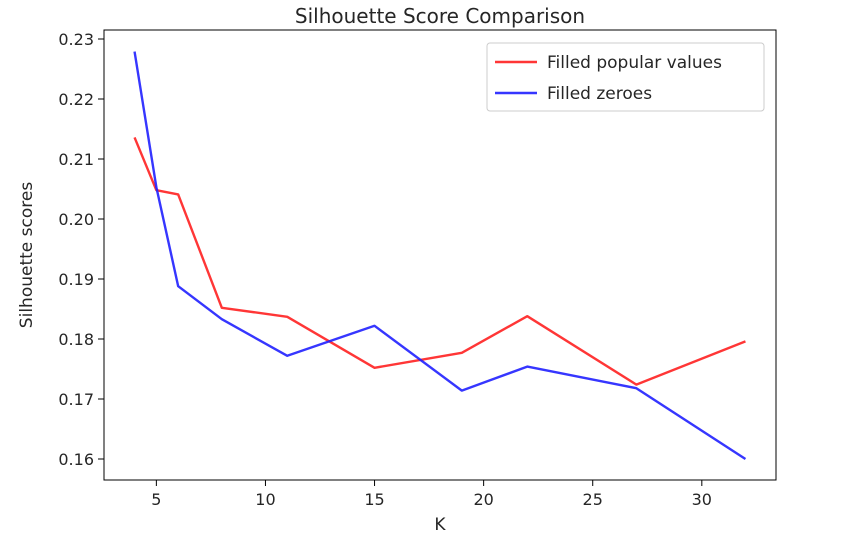 The image size is (846, 550). Describe the element at coordinates (76, 159) in the screenshot. I see `y-tick-label: 0.21` at that location.